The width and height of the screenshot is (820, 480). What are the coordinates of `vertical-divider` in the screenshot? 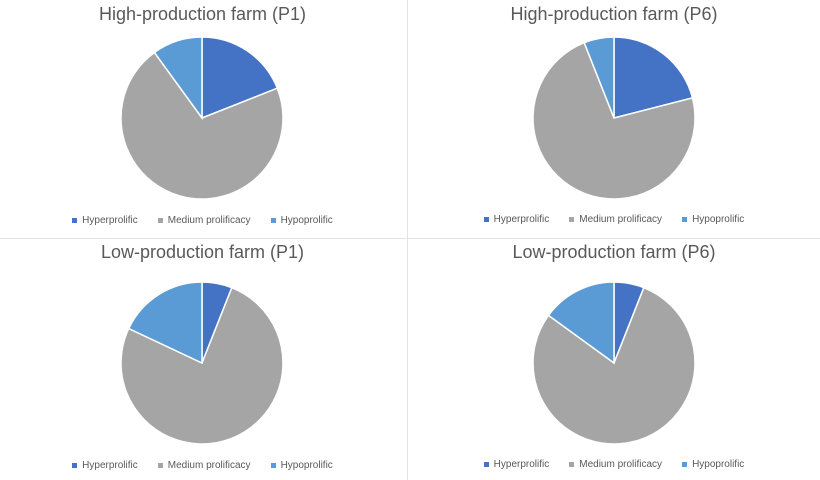 It's located at (407, 240).